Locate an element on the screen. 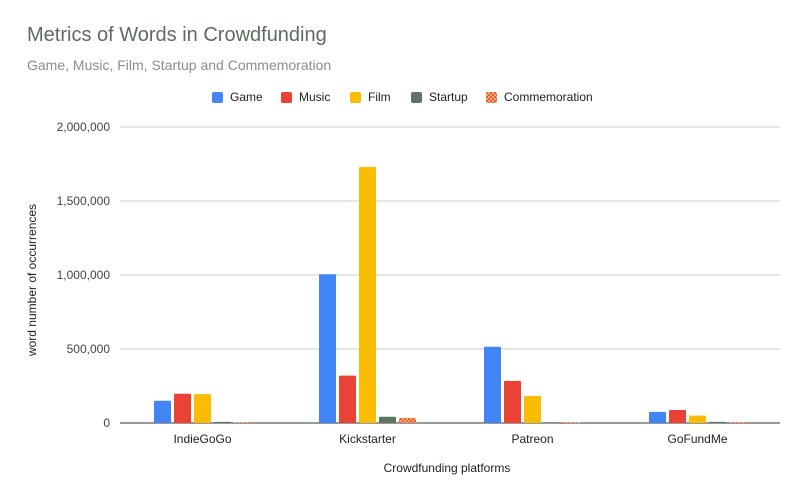  bar-commemoration-indiegogo is located at coordinates (242, 422).